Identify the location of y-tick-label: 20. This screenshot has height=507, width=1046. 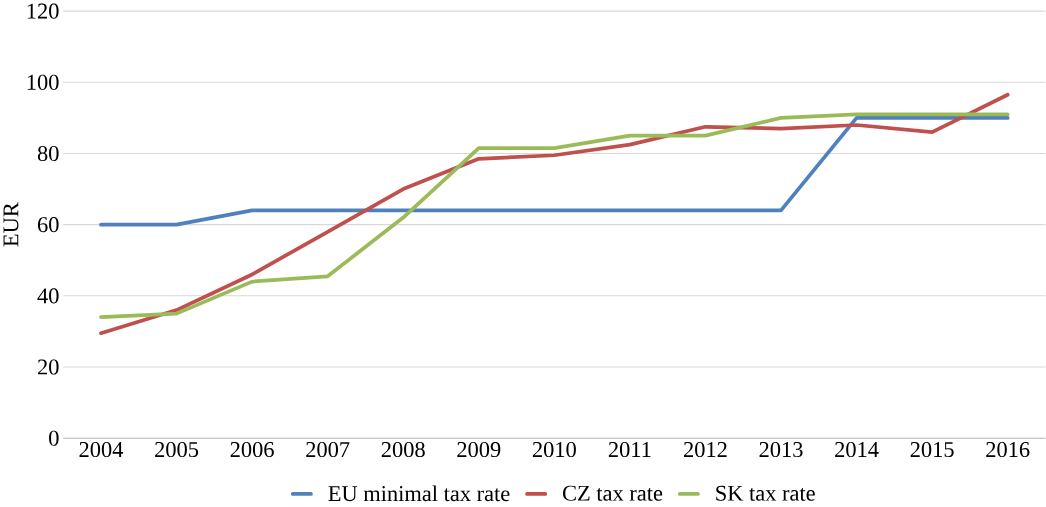
(48, 367).